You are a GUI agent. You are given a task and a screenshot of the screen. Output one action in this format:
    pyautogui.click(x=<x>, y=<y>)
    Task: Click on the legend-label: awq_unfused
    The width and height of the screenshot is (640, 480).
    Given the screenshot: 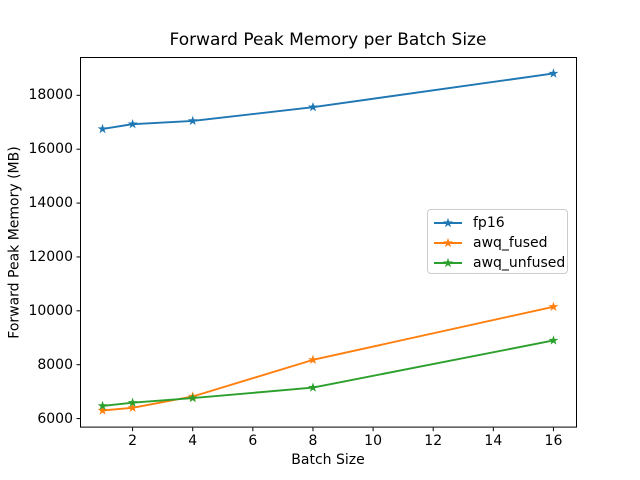 What is the action you would take?
    pyautogui.click(x=519, y=263)
    